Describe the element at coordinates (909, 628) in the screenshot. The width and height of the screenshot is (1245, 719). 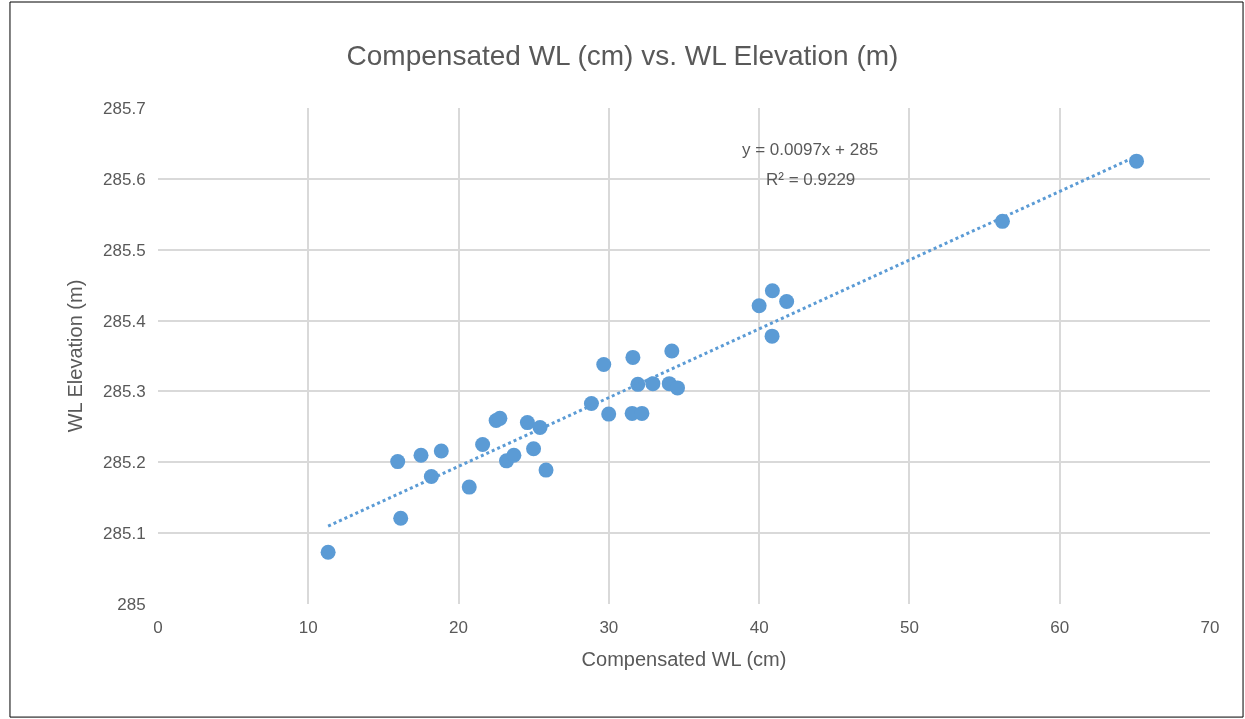
I see `x-tick-label: 50` at that location.